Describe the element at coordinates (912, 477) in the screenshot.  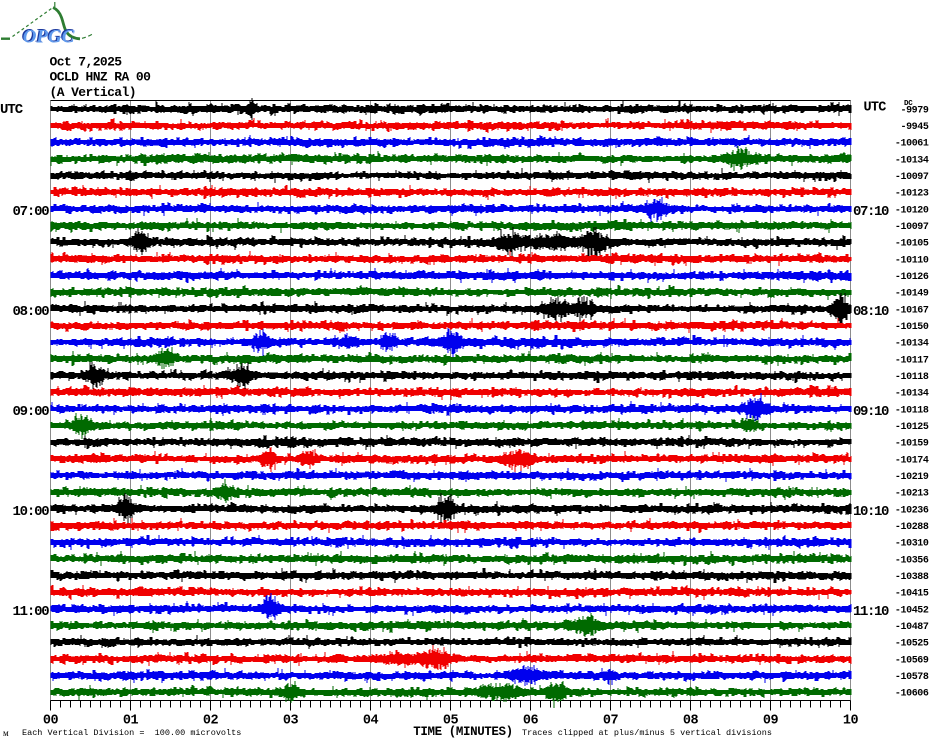
I see `svg-text: -10219` at that location.